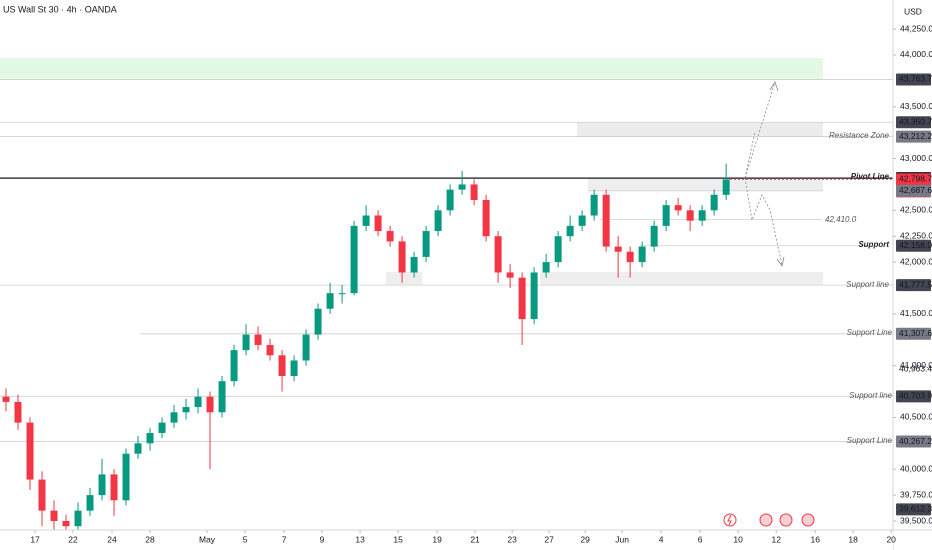 This screenshot has width=932, height=550. What do you see at coordinates (398, 539) in the screenshot?
I see `x-tick-label: 15` at bounding box center [398, 539].